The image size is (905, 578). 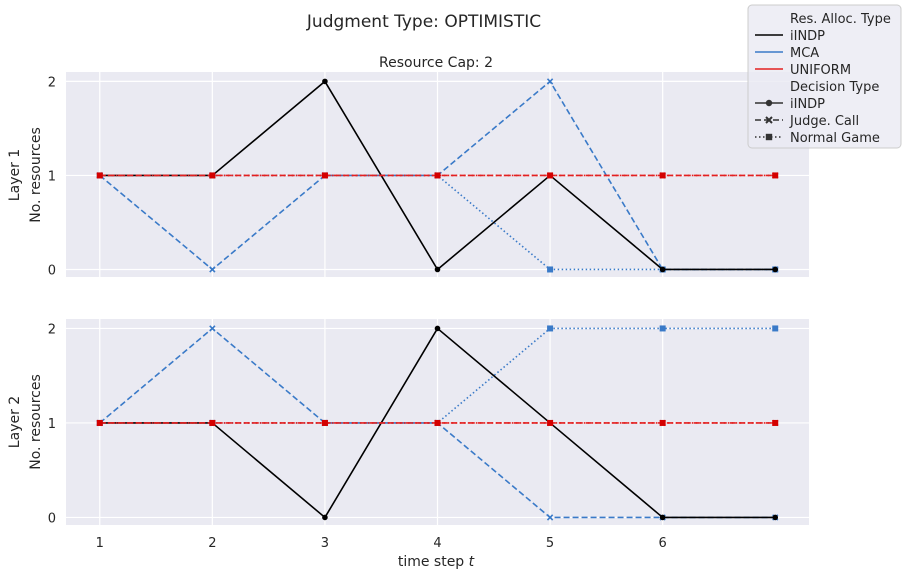 I want to click on legend-decision-entry: iINDP, so click(x=807, y=104).